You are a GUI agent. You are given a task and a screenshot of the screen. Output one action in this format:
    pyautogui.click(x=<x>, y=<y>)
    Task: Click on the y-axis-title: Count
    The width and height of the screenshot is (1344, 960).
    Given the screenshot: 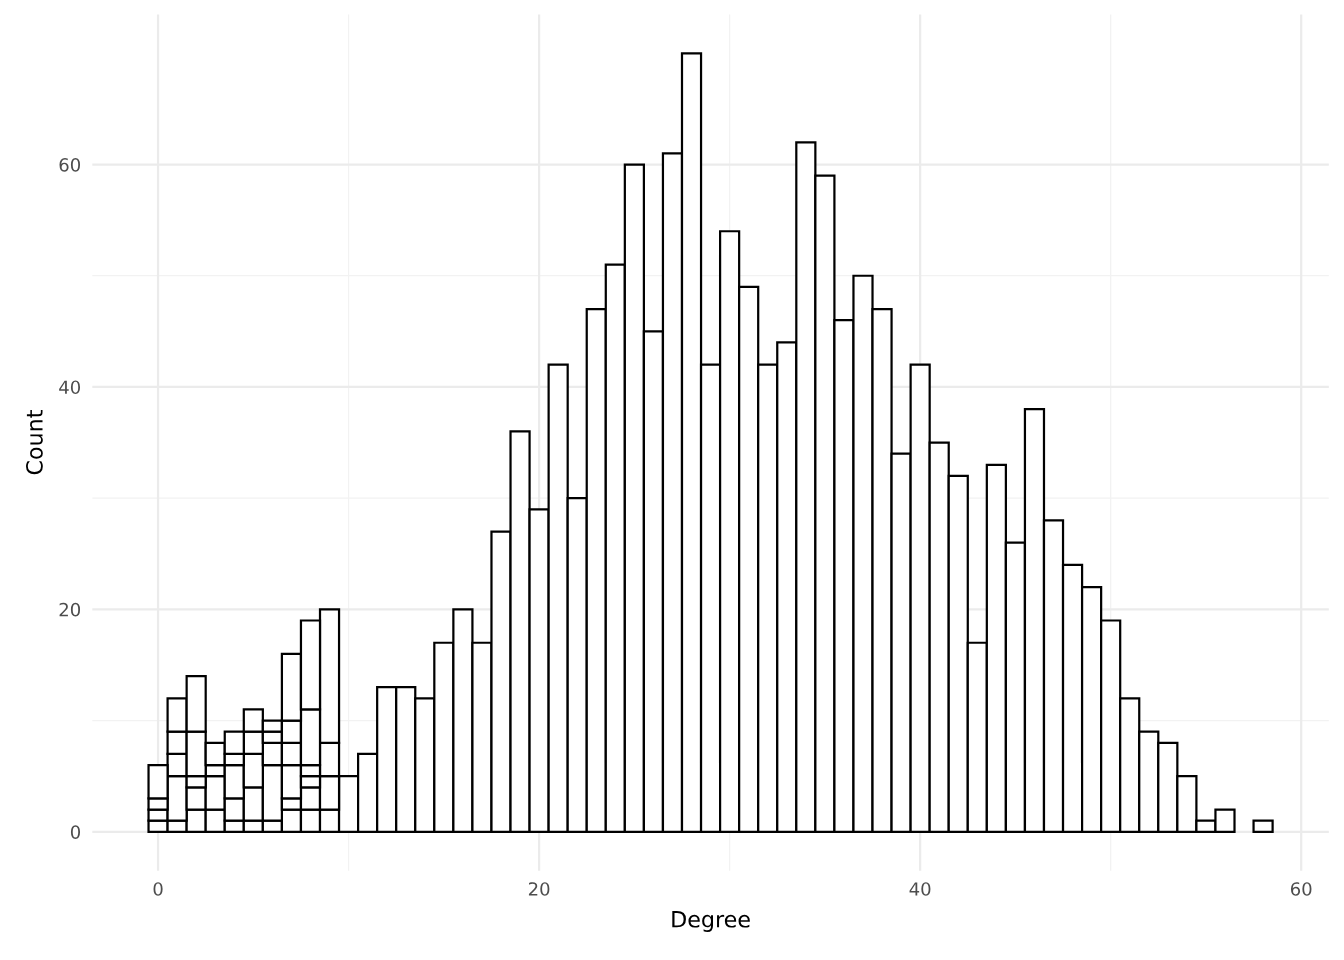 What is the action you would take?
    pyautogui.click(x=34, y=442)
    